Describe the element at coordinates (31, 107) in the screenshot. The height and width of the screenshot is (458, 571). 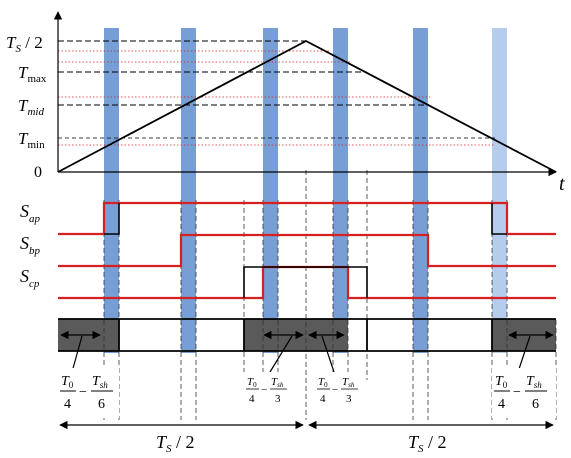
I see `label-tmid: Tmid` at that location.